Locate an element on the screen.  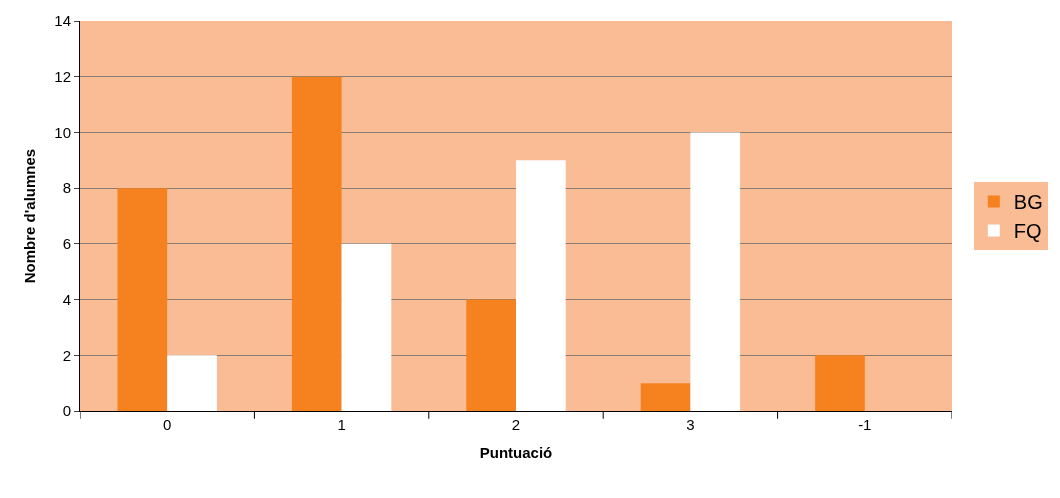
y-axis-title: Nombre d'alumnes is located at coordinates (29, 216).